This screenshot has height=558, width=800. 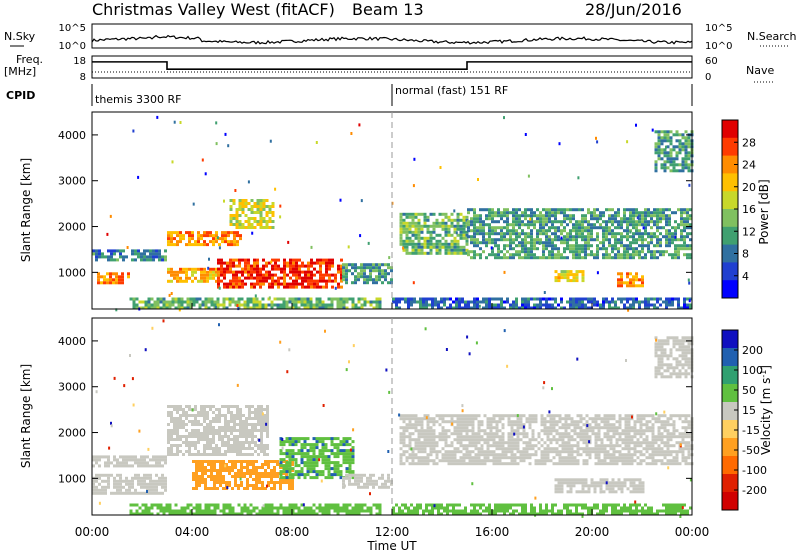 What do you see at coordinates (730, 271) in the screenshot?
I see `colorbar-swatch` at bounding box center [730, 271].